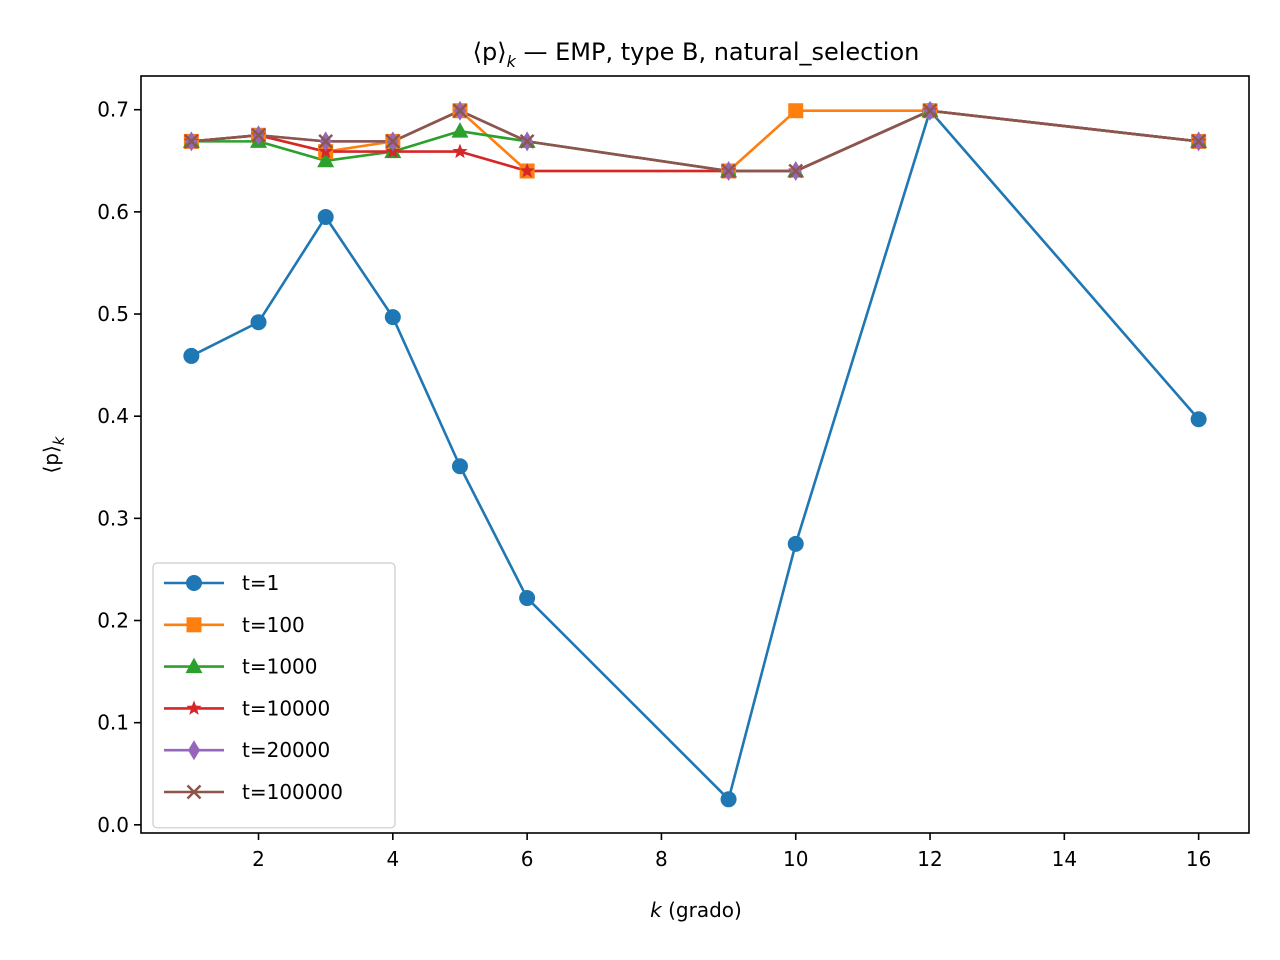 This screenshot has height=960, width=1280. What do you see at coordinates (273, 625) in the screenshot?
I see `legend-label: t=100` at bounding box center [273, 625].